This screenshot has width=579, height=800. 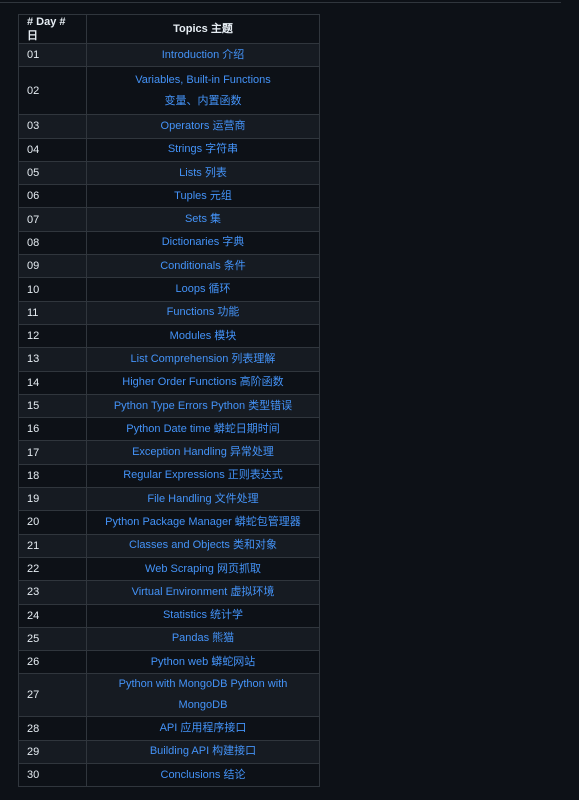 I want to click on table-row: 08 Dictionaries 字典, so click(x=169, y=243).